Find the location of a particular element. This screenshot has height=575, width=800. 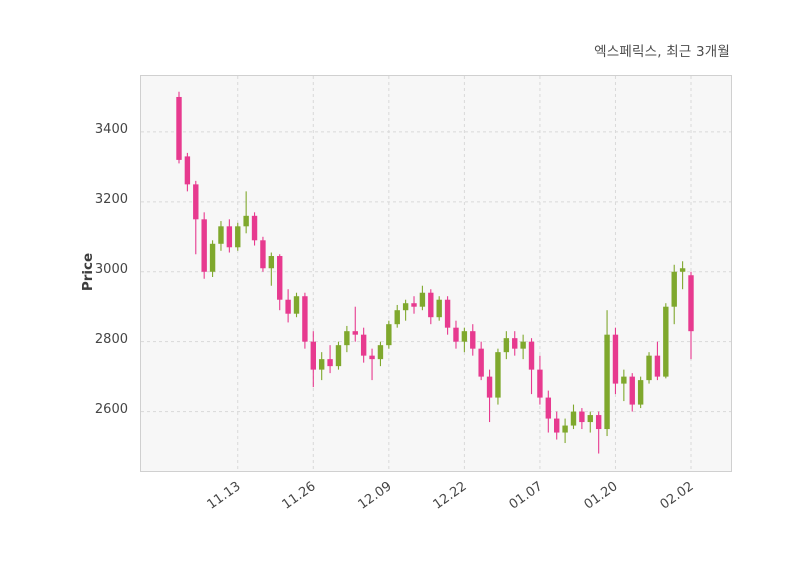

x-tick-label: 11.13 is located at coordinates (224, 496).